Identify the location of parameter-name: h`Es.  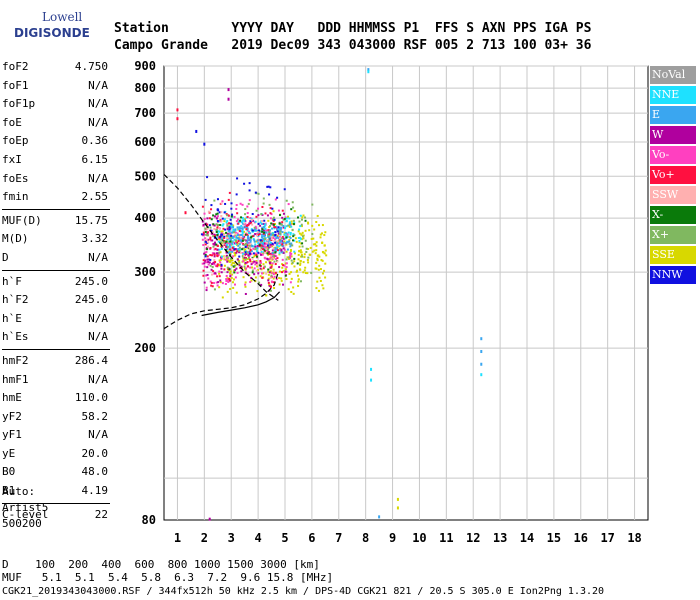
(15, 337).